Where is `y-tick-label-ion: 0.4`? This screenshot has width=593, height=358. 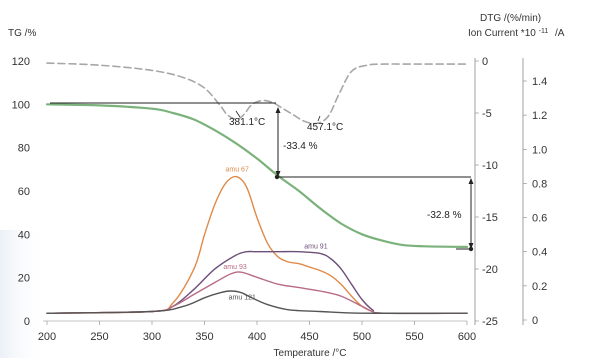 y-tick-label-ion: 0.4 is located at coordinates (539, 253).